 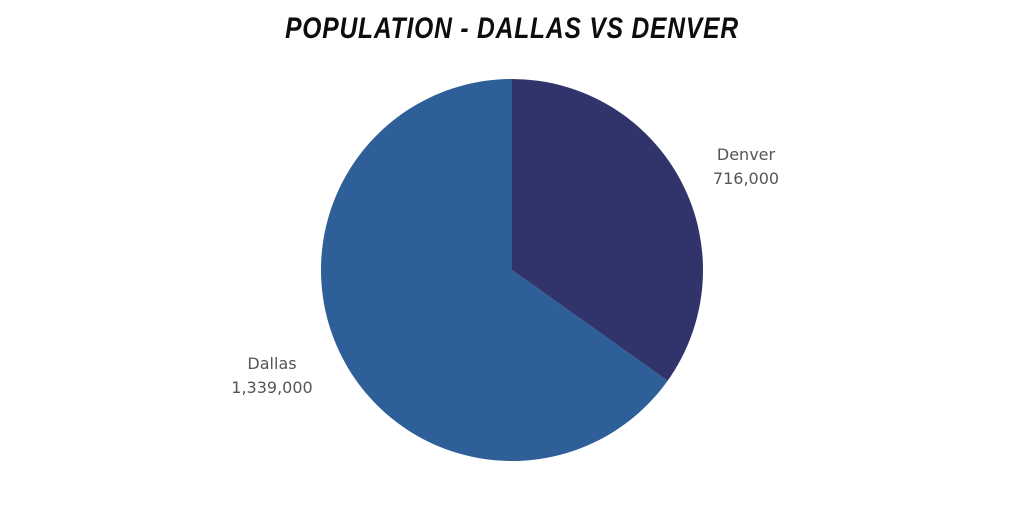 What do you see at coordinates (272, 376) in the screenshot?
I see `label-dallas: Dallas 1,339,000` at bounding box center [272, 376].